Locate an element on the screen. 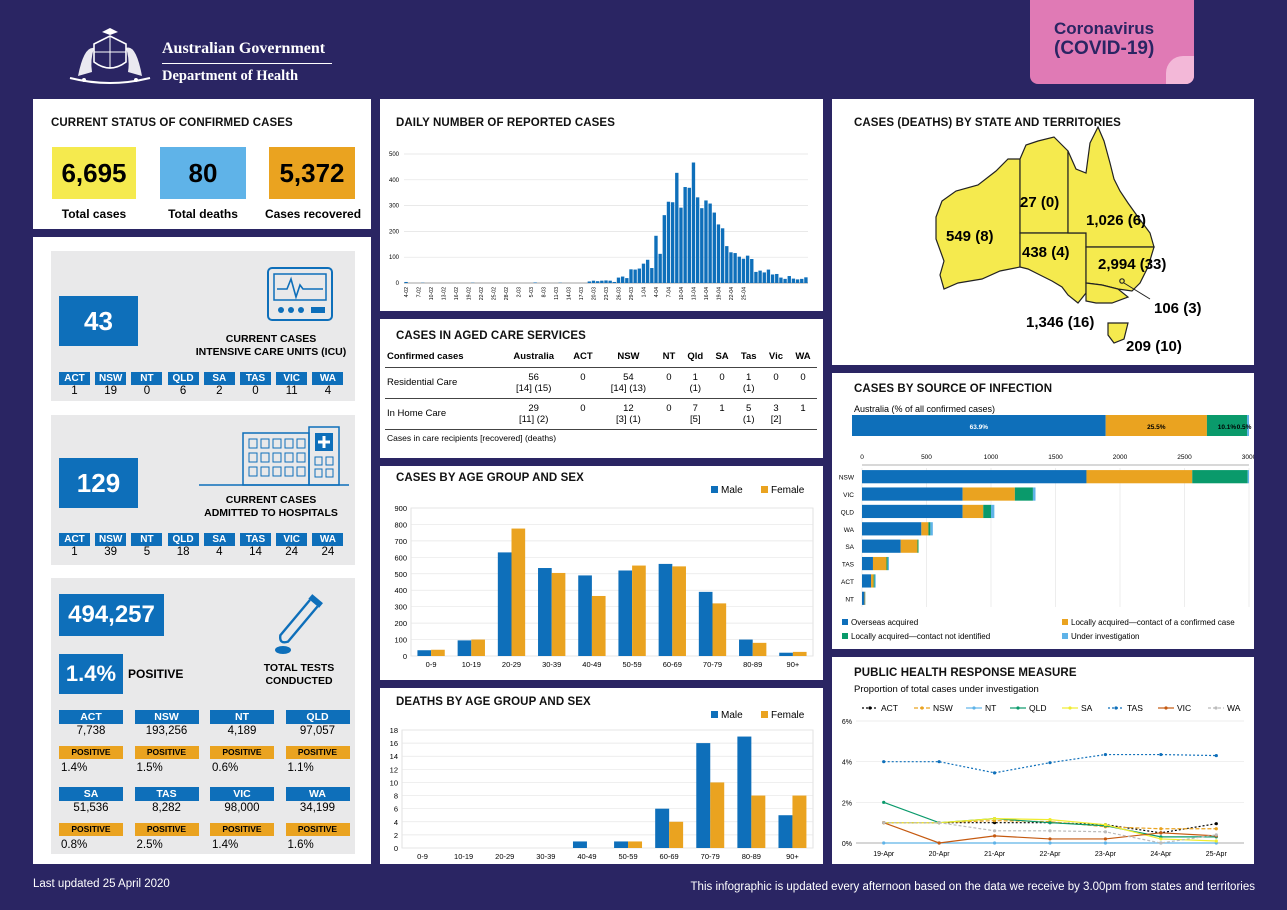  aged-header-cell: WA is located at coordinates (803, 357).